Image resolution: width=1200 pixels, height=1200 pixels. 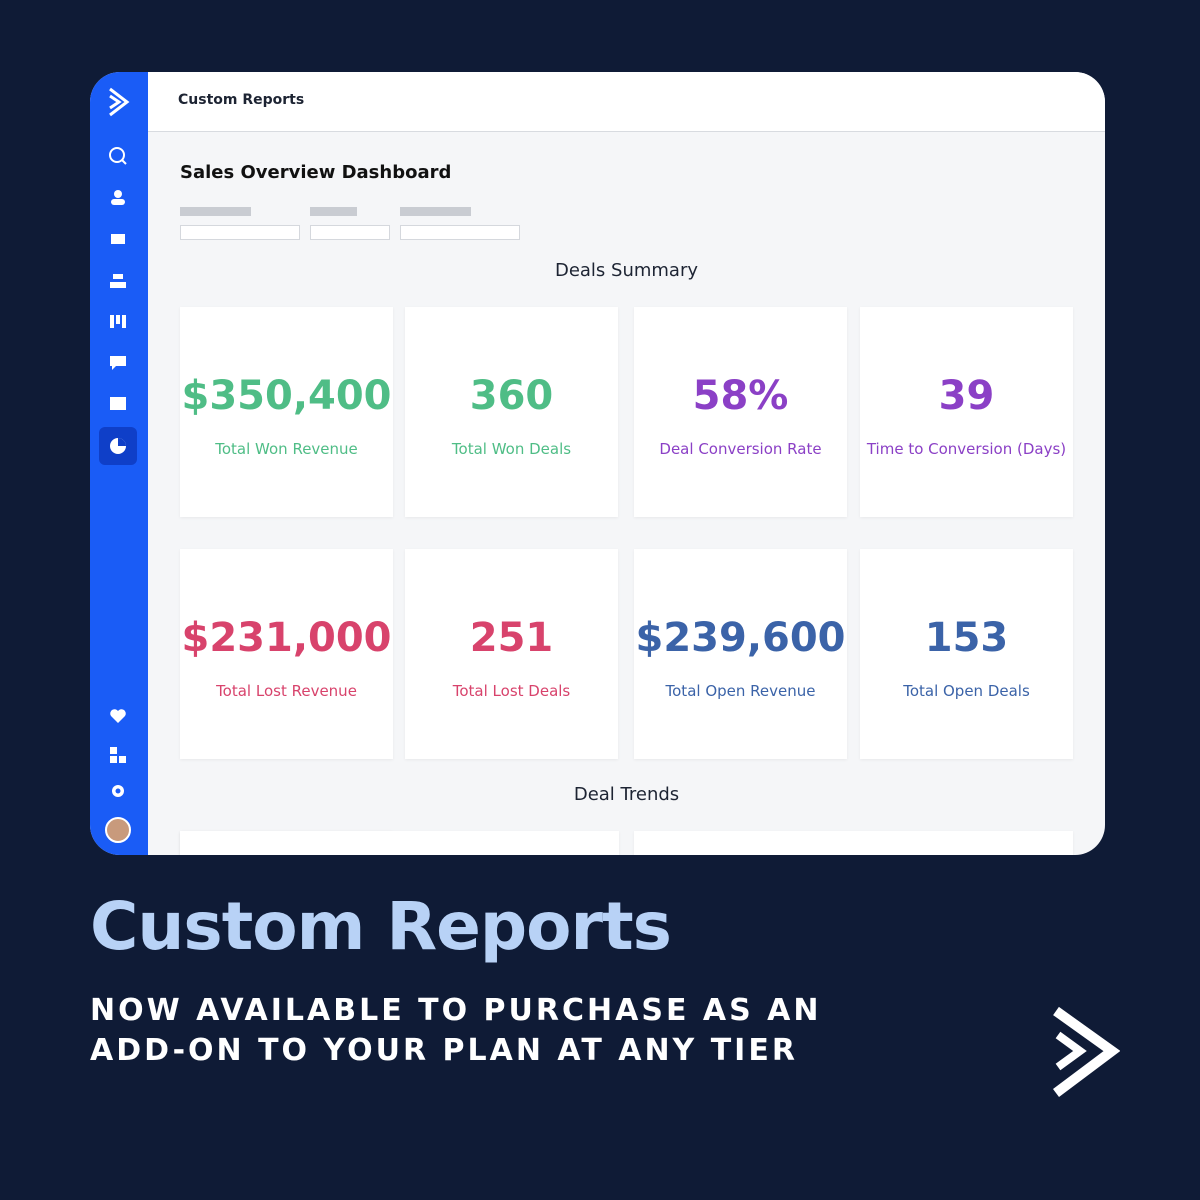 I want to click on kpi-value: 360, so click(x=511, y=396).